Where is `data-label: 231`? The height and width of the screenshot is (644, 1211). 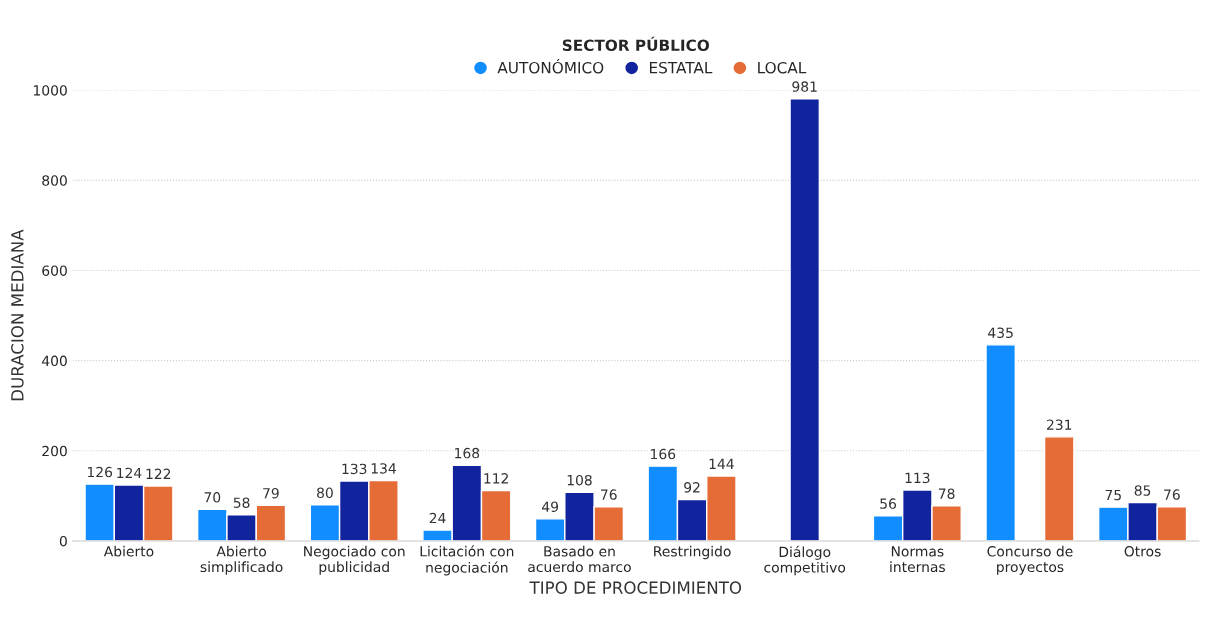
data-label: 231 is located at coordinates (1059, 424).